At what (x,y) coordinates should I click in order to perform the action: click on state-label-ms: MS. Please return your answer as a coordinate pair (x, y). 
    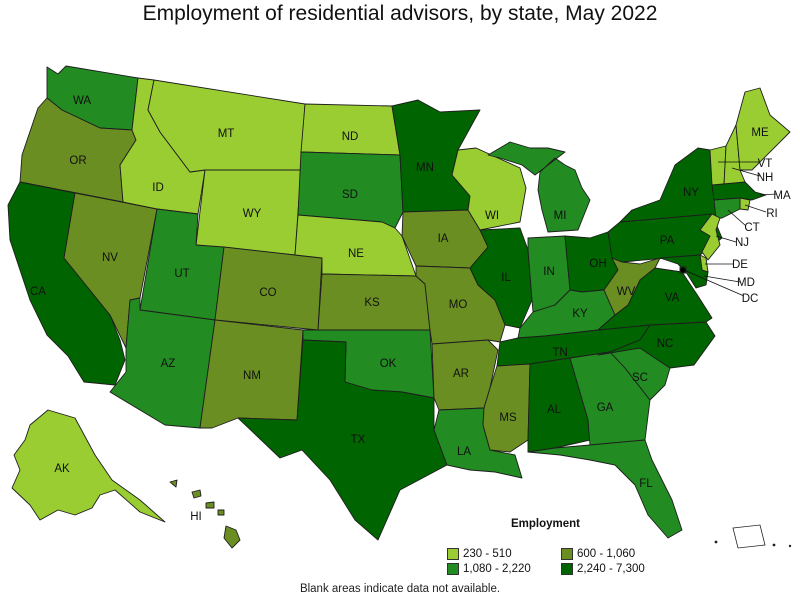
    Looking at the image, I should click on (508, 418).